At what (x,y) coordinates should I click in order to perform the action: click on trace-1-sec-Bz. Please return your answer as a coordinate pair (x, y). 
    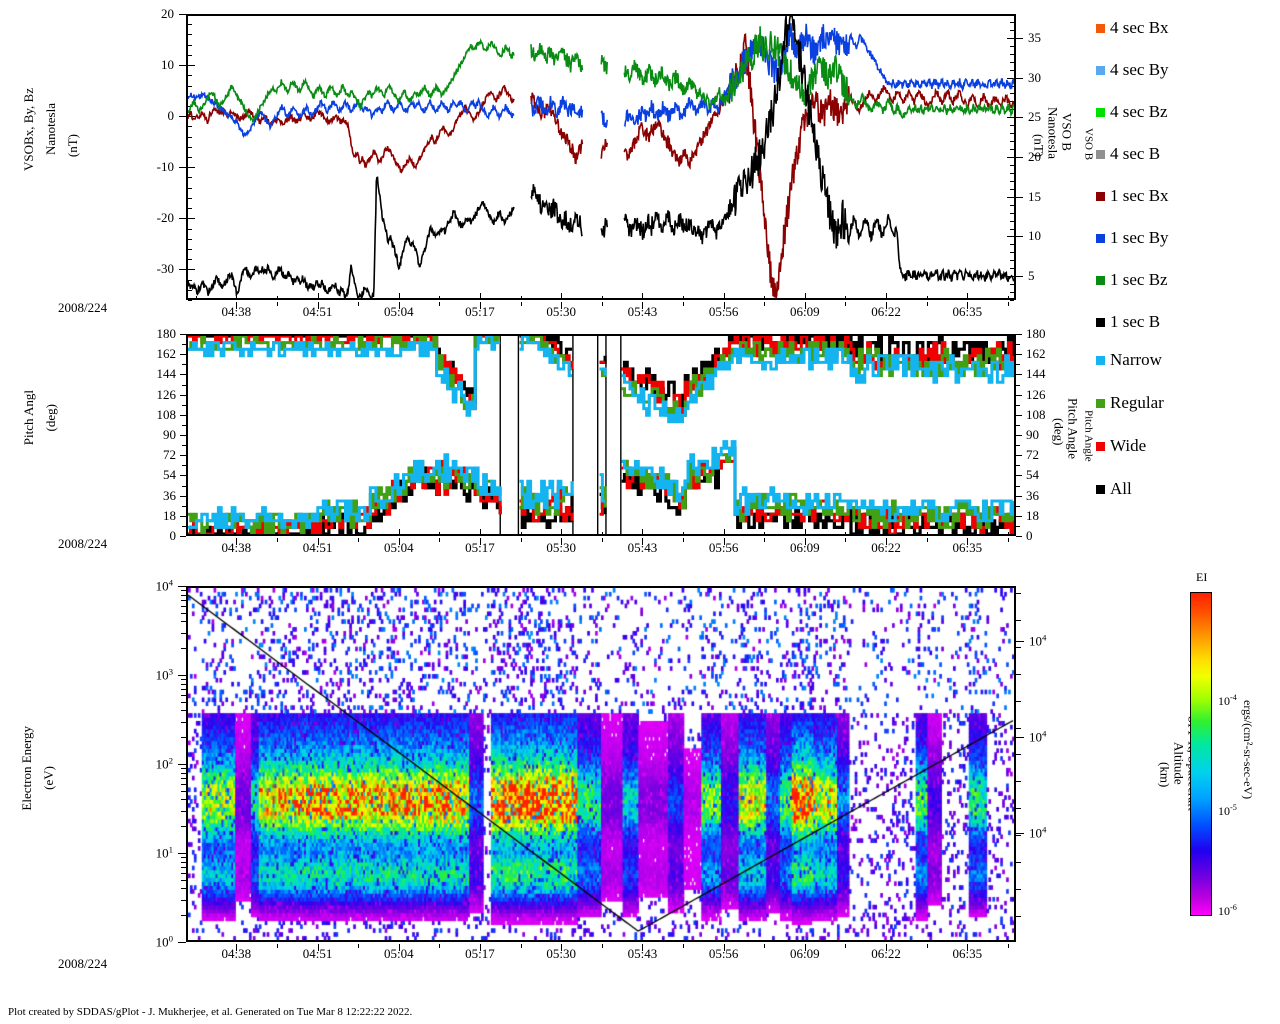
    Looking at the image, I should click on (601, 75).